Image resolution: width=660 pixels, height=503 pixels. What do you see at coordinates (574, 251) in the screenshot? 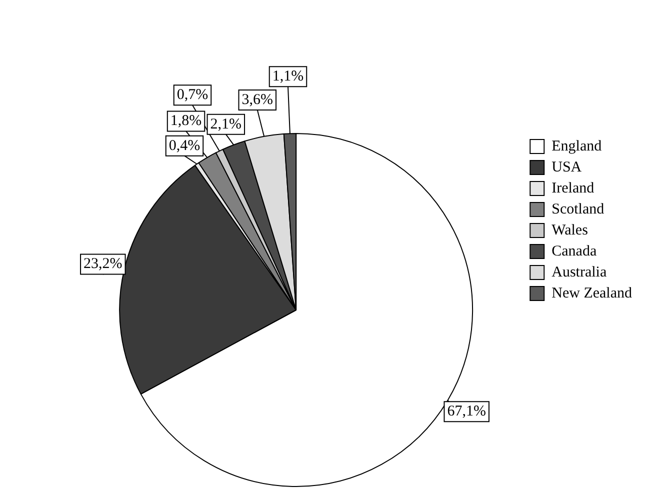
I see `legend-label: Canada` at bounding box center [574, 251].